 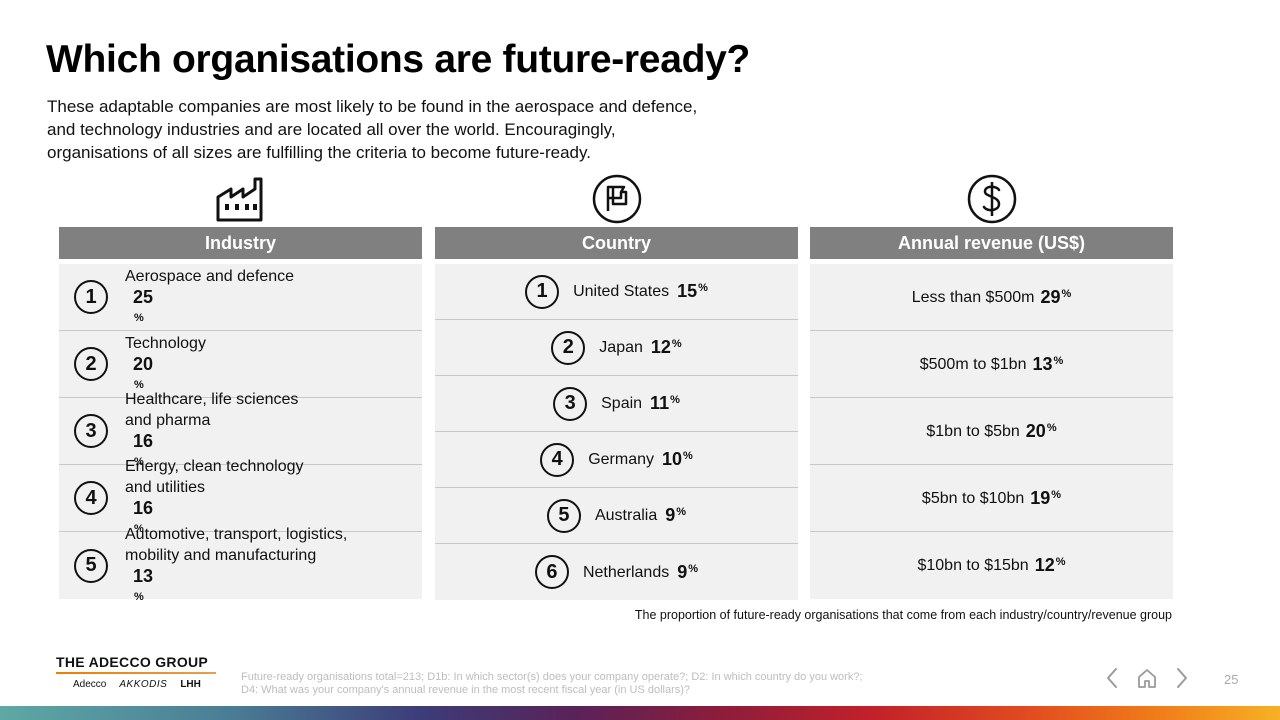 What do you see at coordinates (626, 572) in the screenshot?
I see `country-label: Netherlands` at bounding box center [626, 572].